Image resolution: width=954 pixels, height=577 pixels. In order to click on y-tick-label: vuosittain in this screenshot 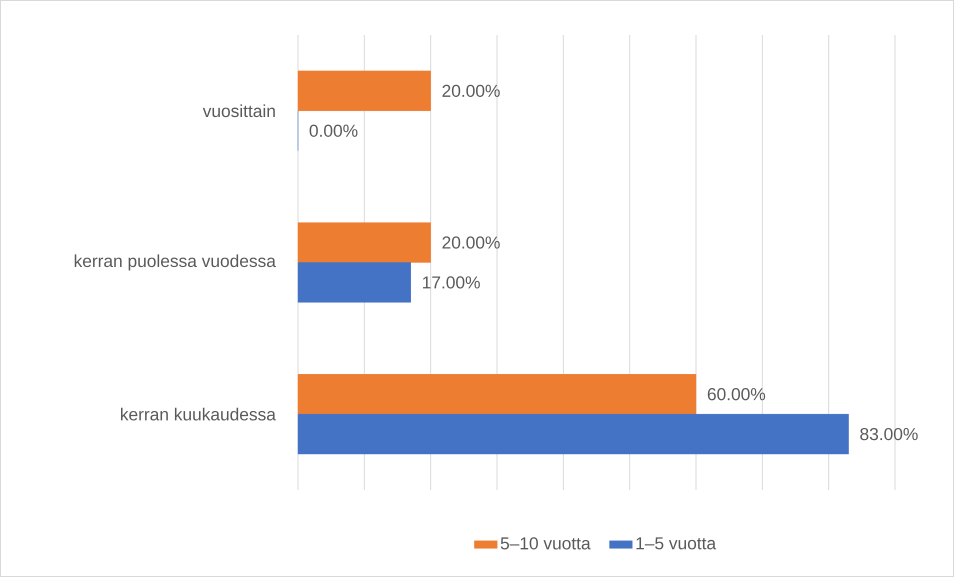, I will do `click(238, 111)`.